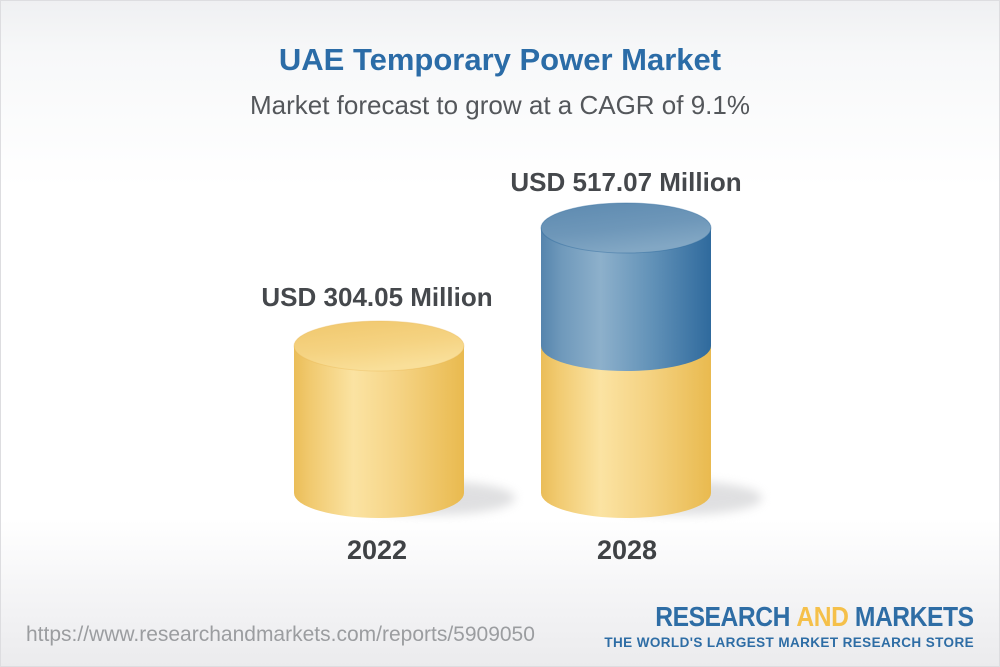 Image resolution: width=1000 pixels, height=667 pixels. Describe the element at coordinates (914, 616) in the screenshot. I see `logo-word-markets: MARKETS` at that location.